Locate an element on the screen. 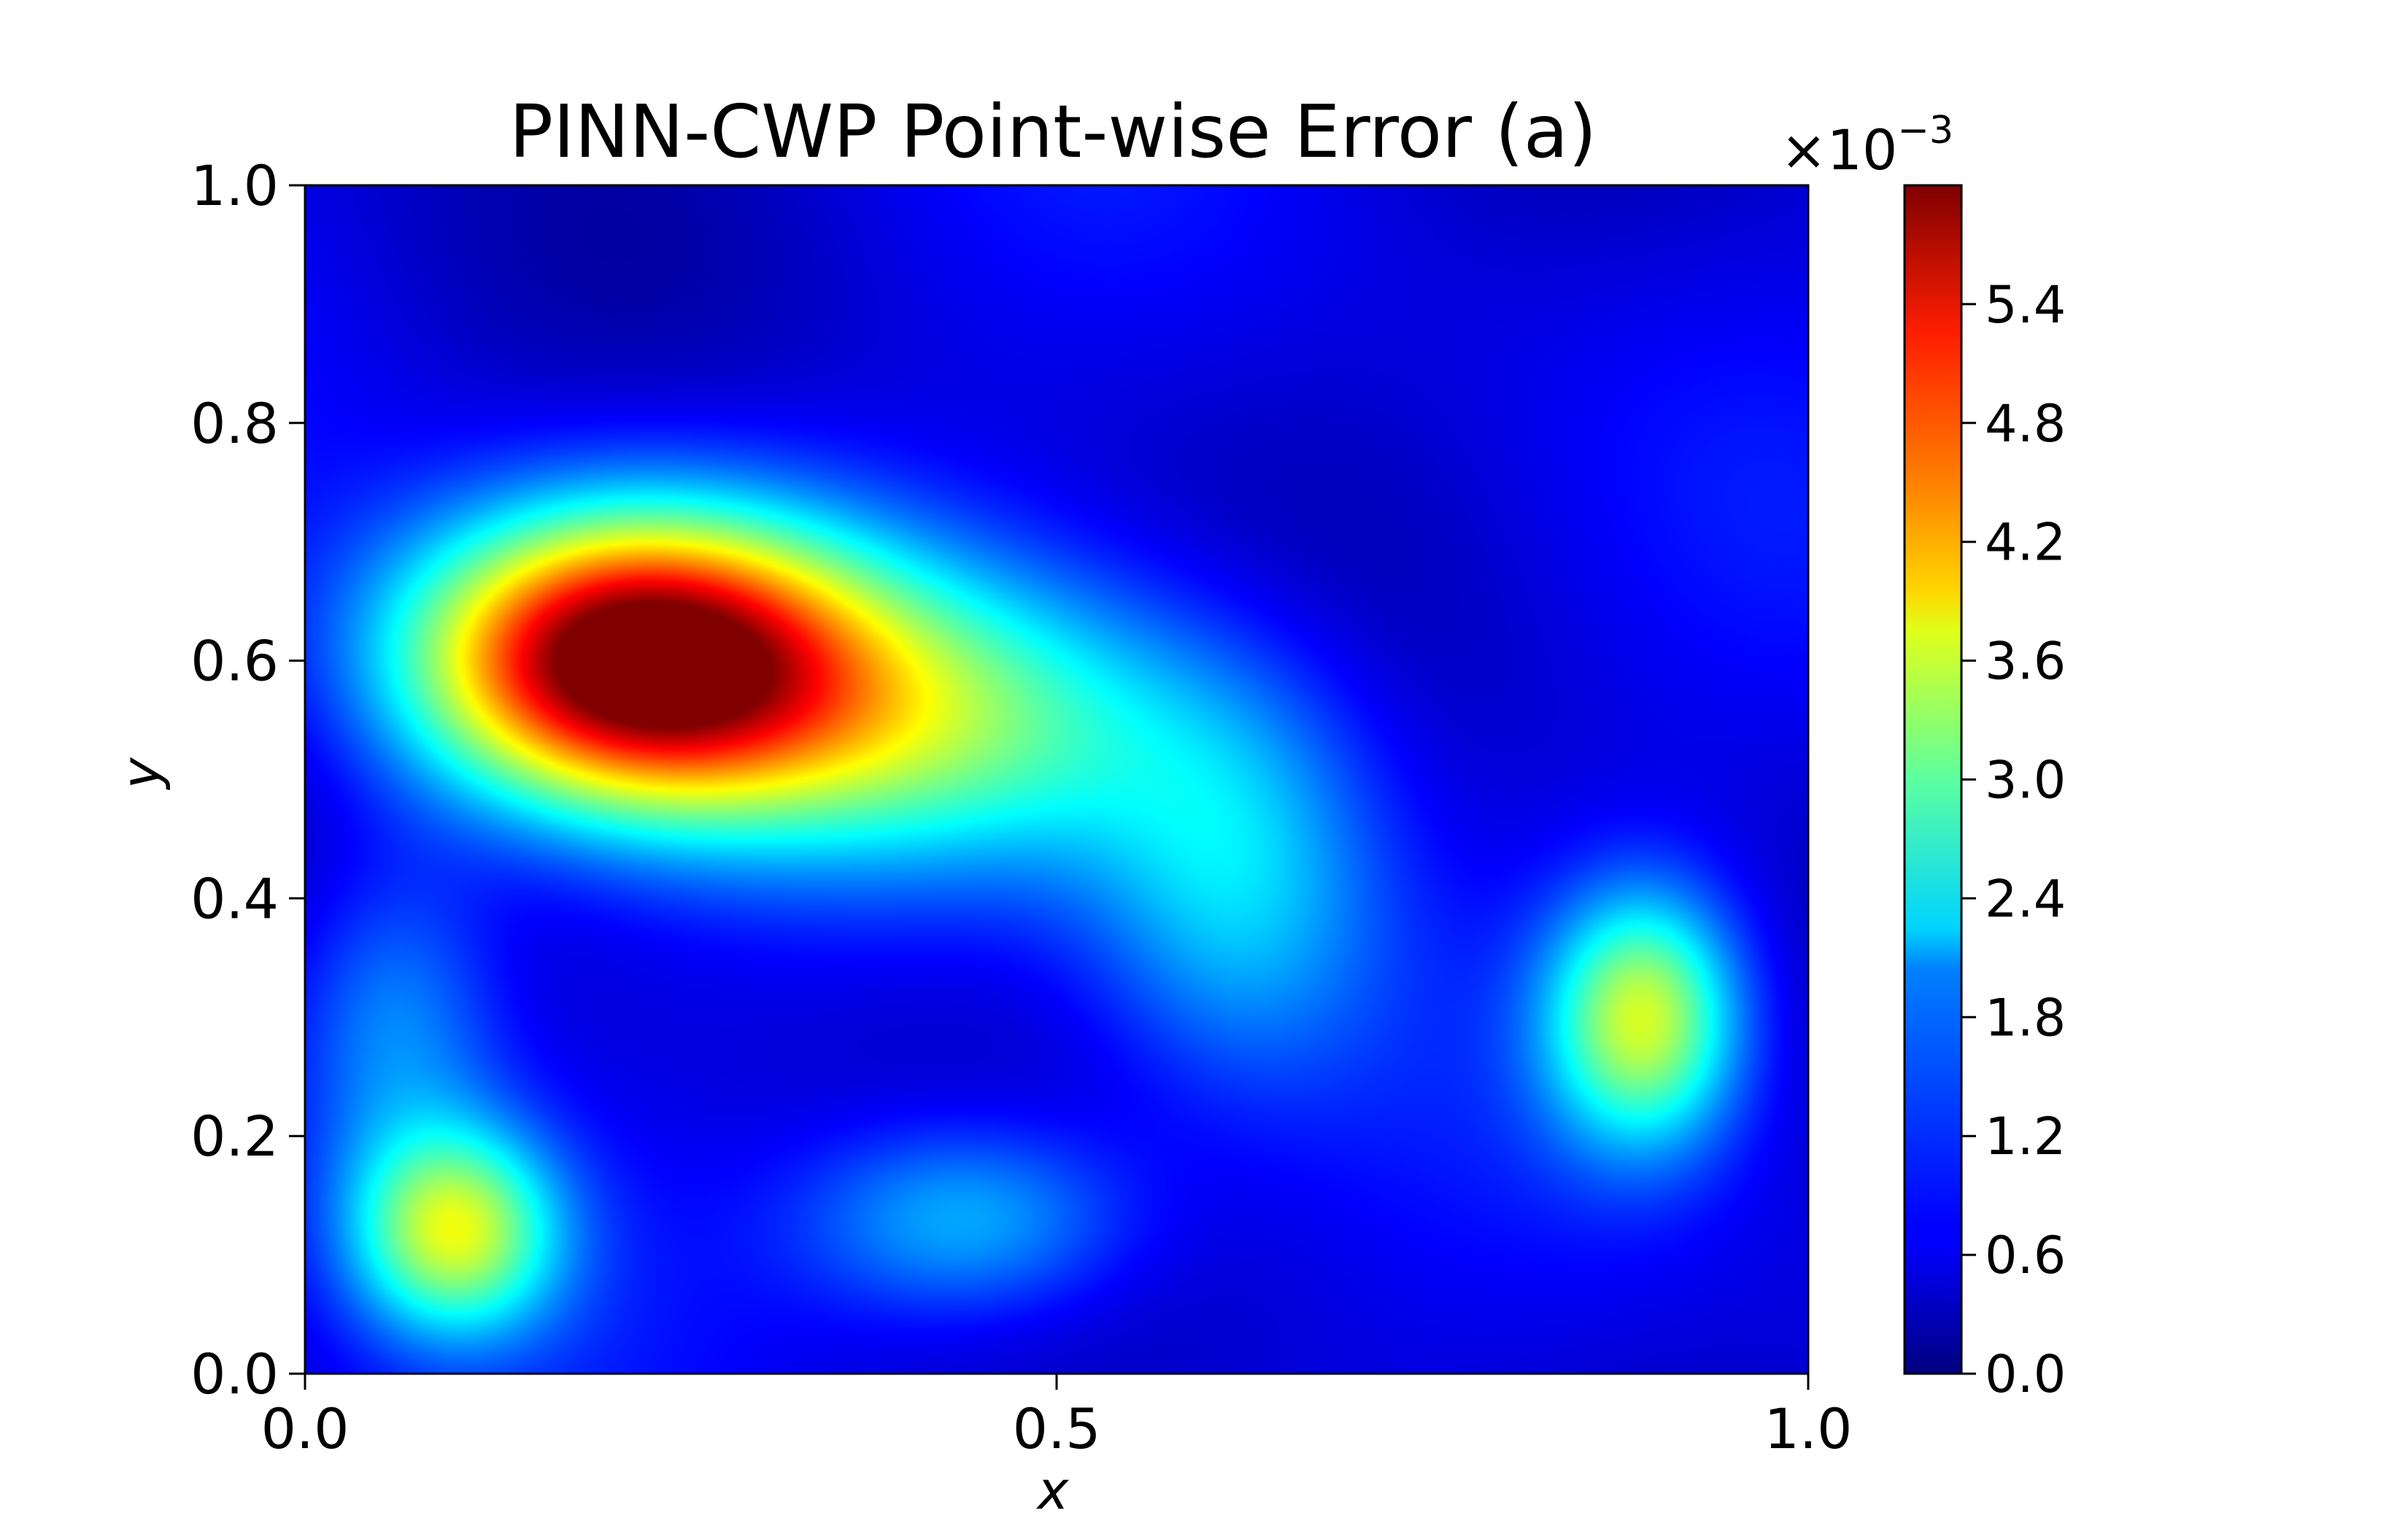 This screenshot has width=2408, height=1532. colorbar-tick-label: 4.8 is located at coordinates (2025, 424).